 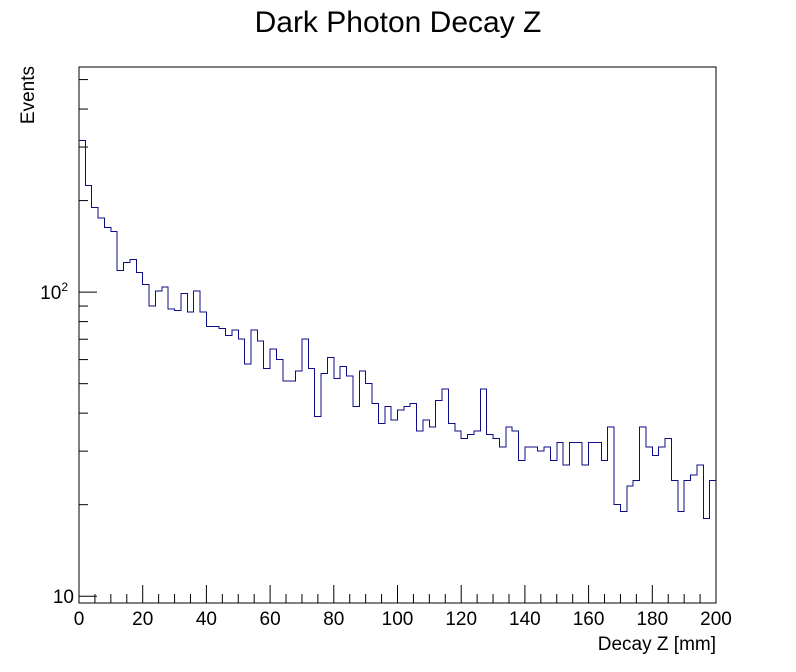 What do you see at coordinates (652, 619) in the screenshot?
I see `x-tick-label: 180` at bounding box center [652, 619].